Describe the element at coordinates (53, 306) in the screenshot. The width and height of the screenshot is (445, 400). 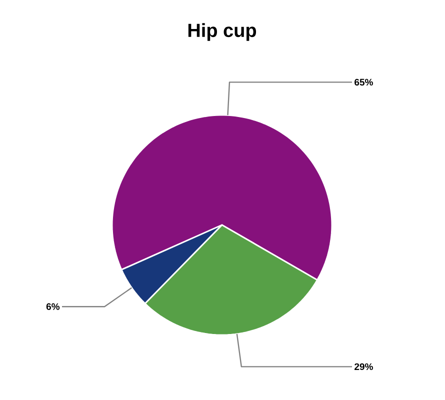
I see `data-label: 6%` at that location.